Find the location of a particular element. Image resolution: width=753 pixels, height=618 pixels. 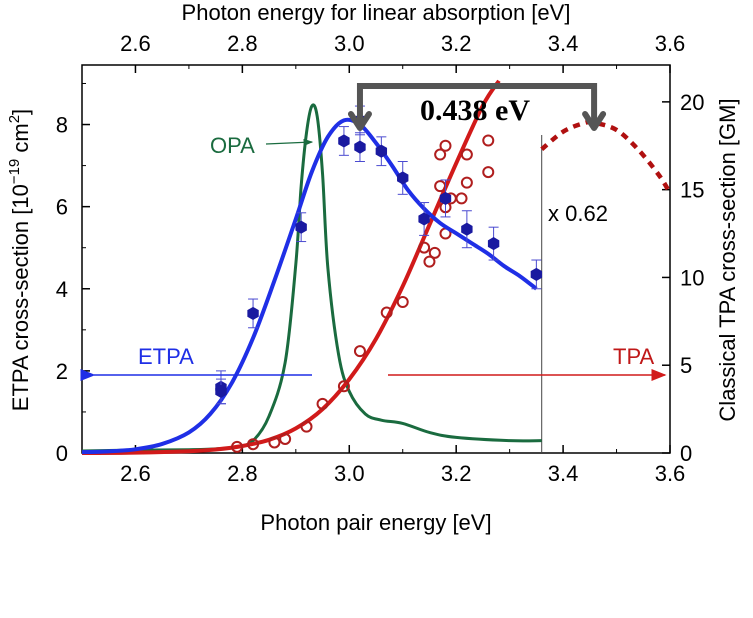

top-tick-label: 3.2 is located at coordinates (456, 43).